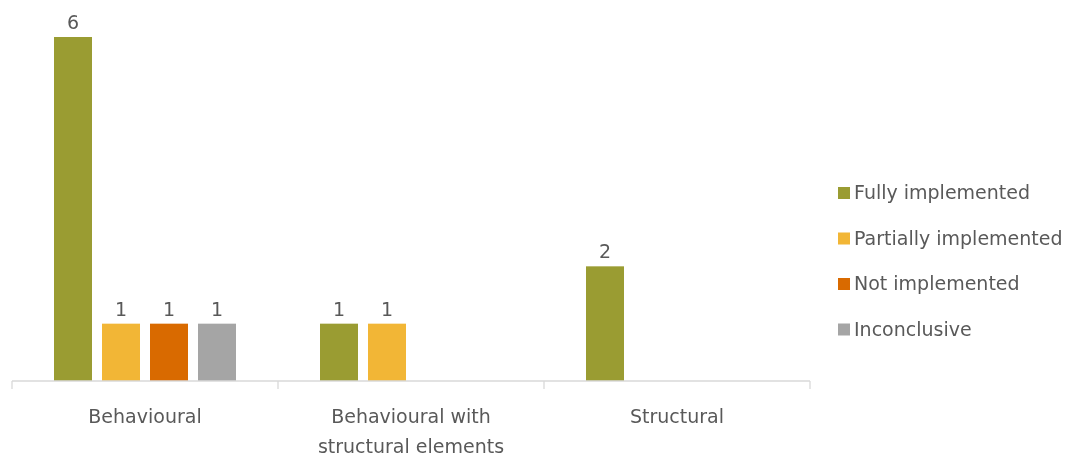  What do you see at coordinates (677, 416) in the screenshot?
I see `x-tick-label: Structural` at bounding box center [677, 416].